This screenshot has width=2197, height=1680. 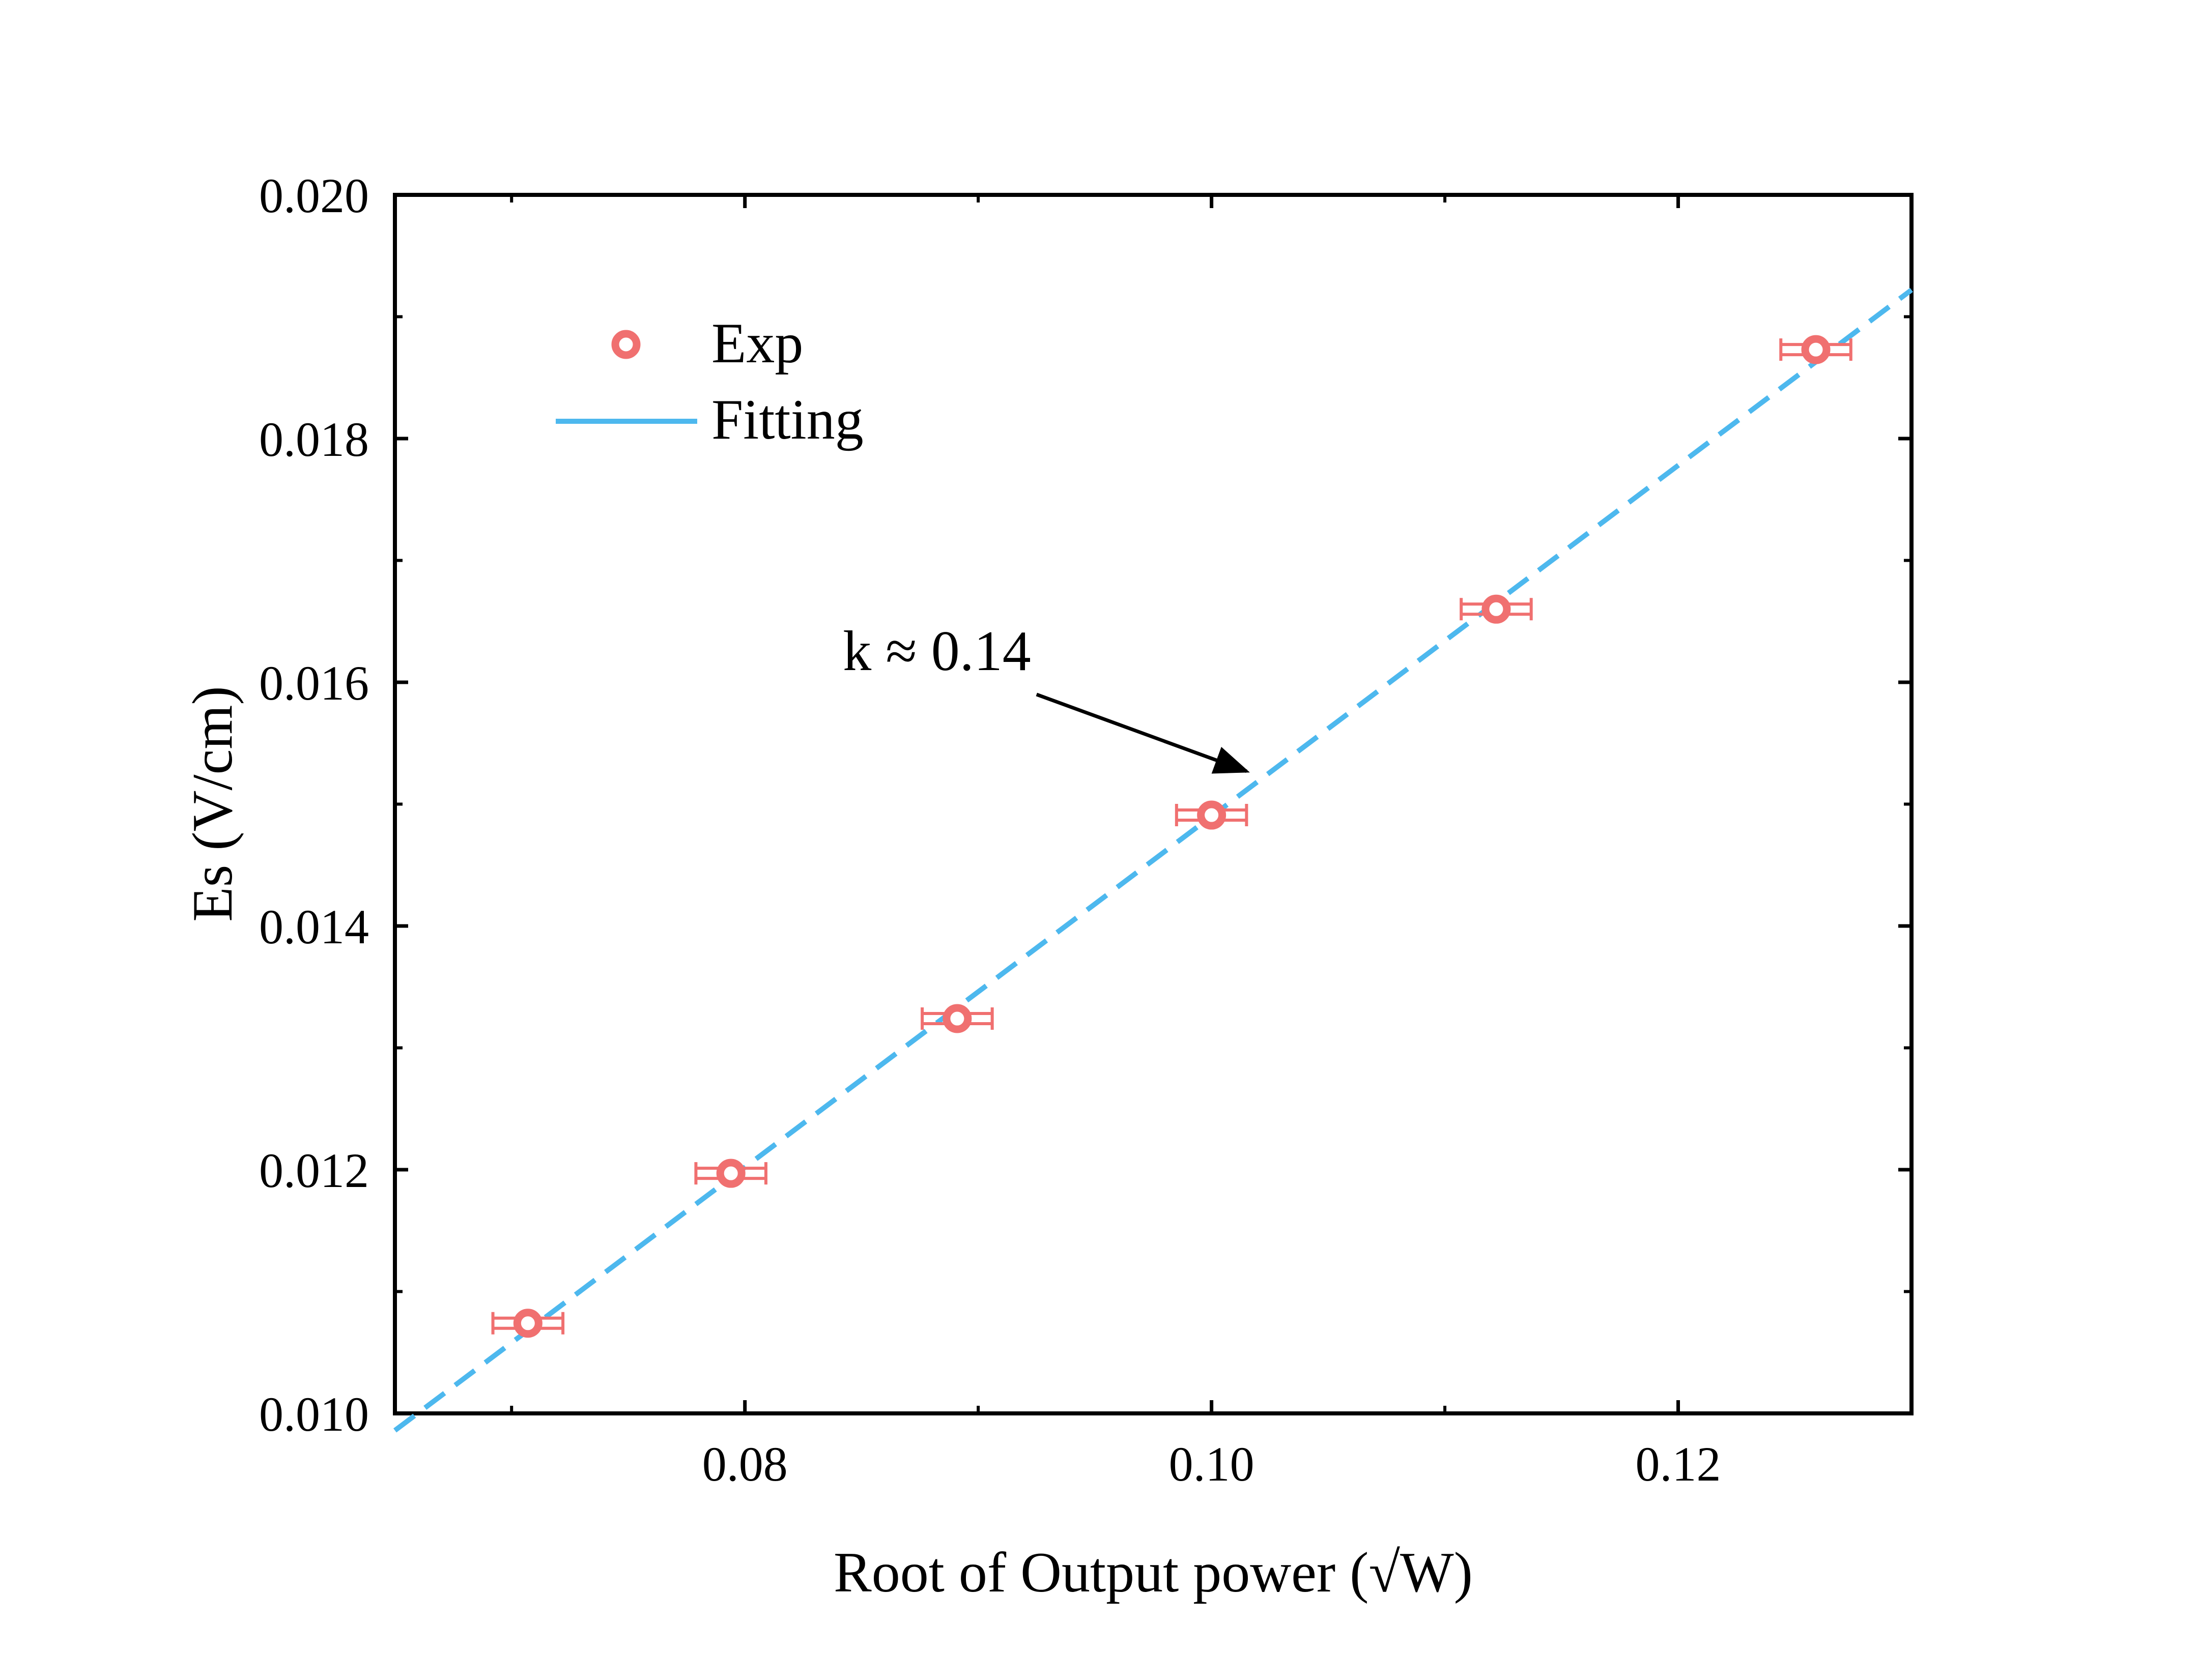 I want to click on legend-exp-marker, so click(x=626, y=344).